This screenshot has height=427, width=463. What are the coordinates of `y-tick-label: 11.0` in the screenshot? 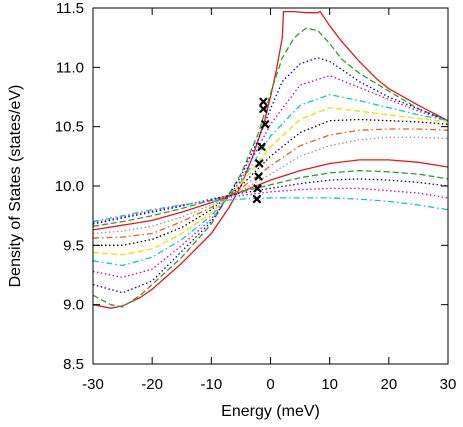 It's located at (70, 67).